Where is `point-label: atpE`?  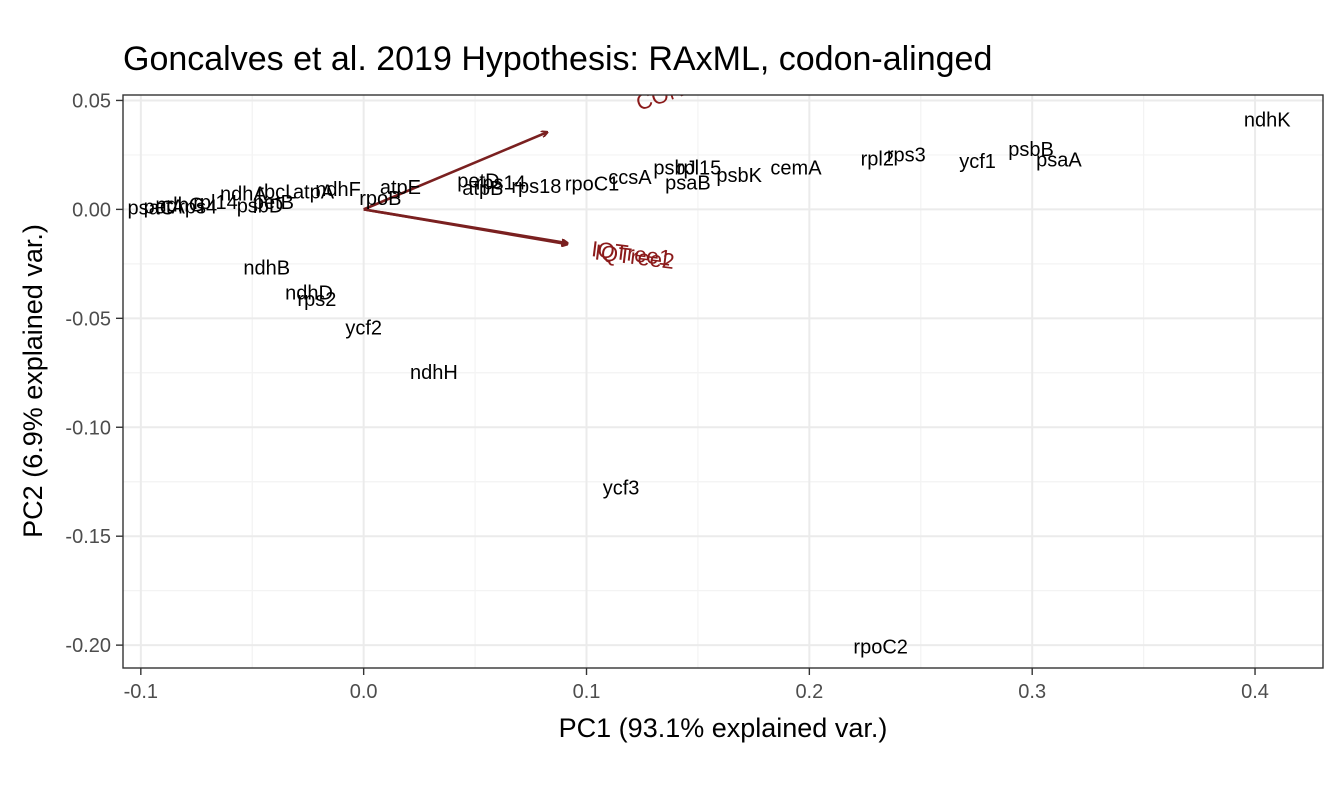 point-label: atpE is located at coordinates (400, 188).